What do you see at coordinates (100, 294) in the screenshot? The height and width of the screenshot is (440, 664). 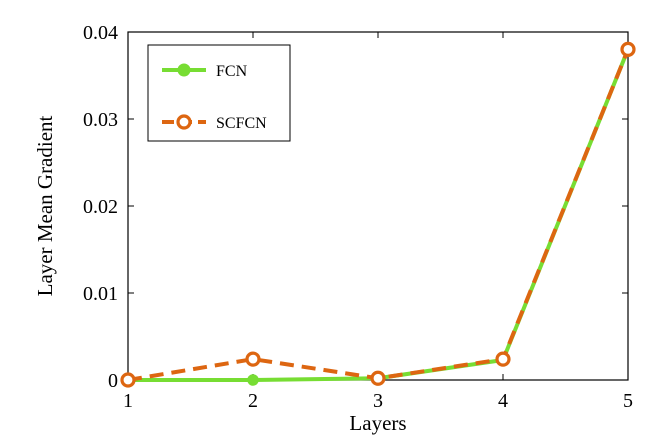 I see `y-tick-label: 0.01` at bounding box center [100, 294].